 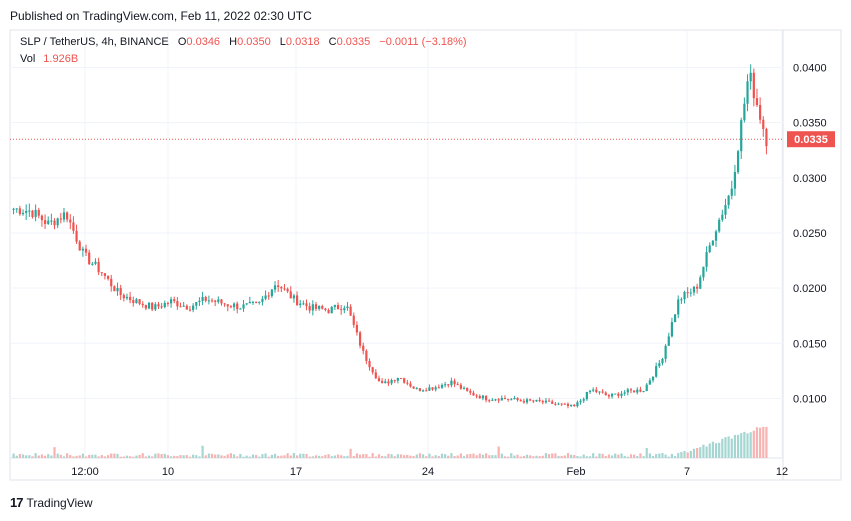 I want to click on change-value: −0.0011 (−3.18%), so click(x=423, y=42).